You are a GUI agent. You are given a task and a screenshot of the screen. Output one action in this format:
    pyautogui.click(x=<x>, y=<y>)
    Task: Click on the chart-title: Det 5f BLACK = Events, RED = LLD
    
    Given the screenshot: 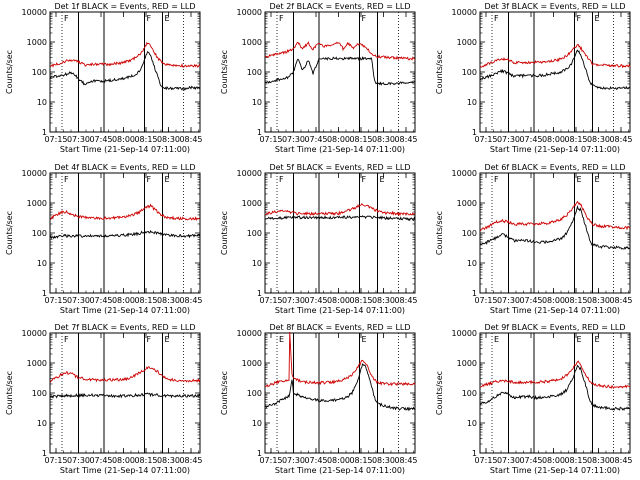 What is the action you would take?
    pyautogui.click(x=339, y=167)
    